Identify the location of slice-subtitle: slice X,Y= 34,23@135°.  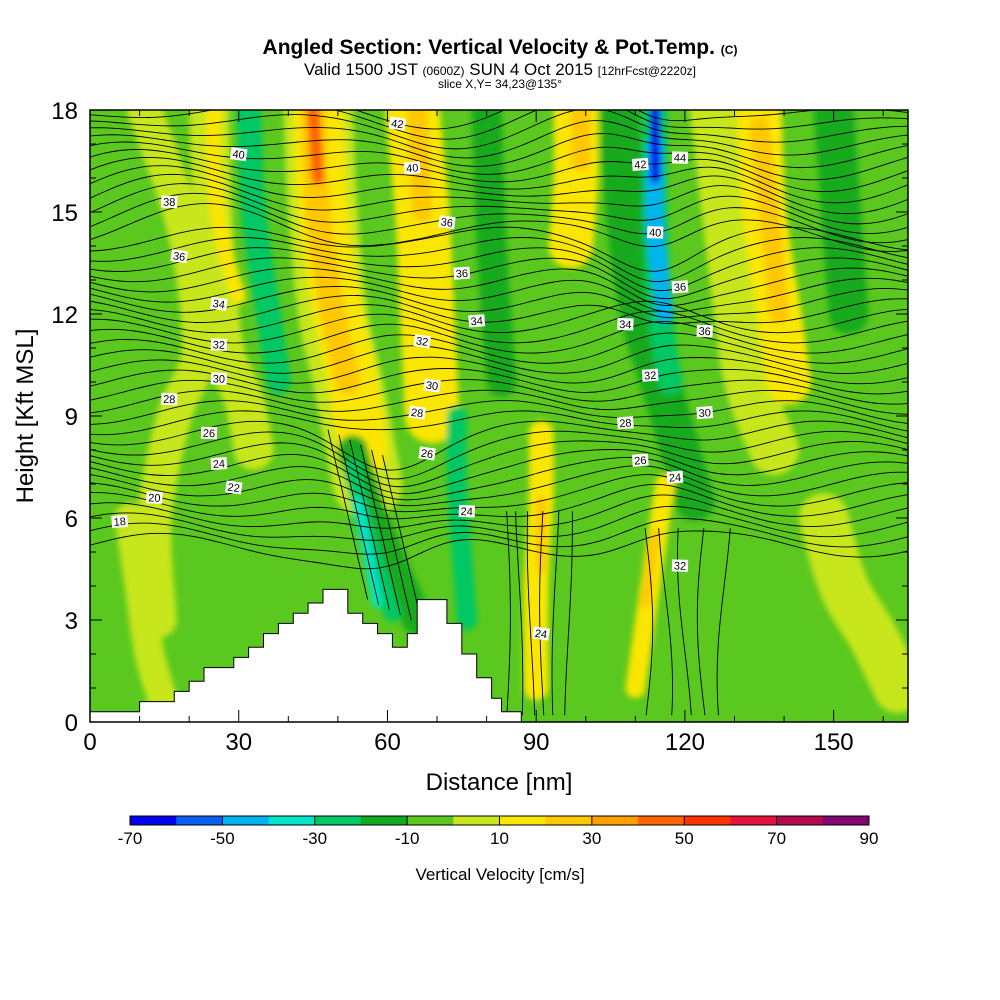
(500, 84).